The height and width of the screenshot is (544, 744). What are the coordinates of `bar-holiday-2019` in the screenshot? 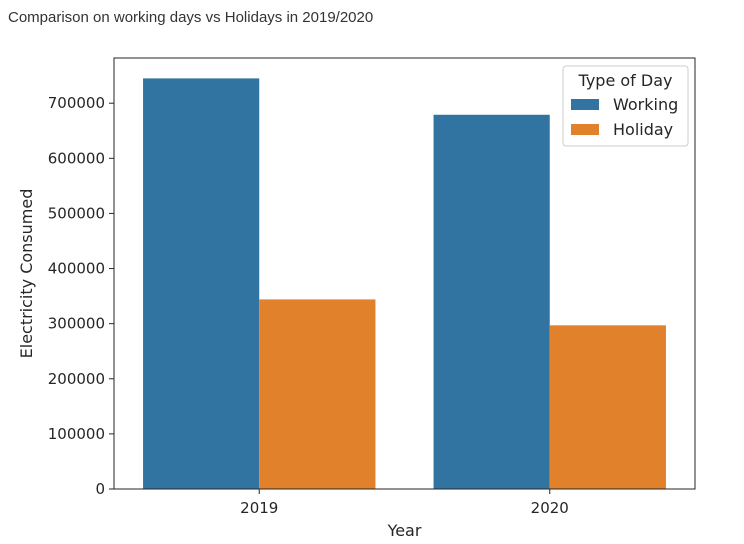 It's located at (317, 394).